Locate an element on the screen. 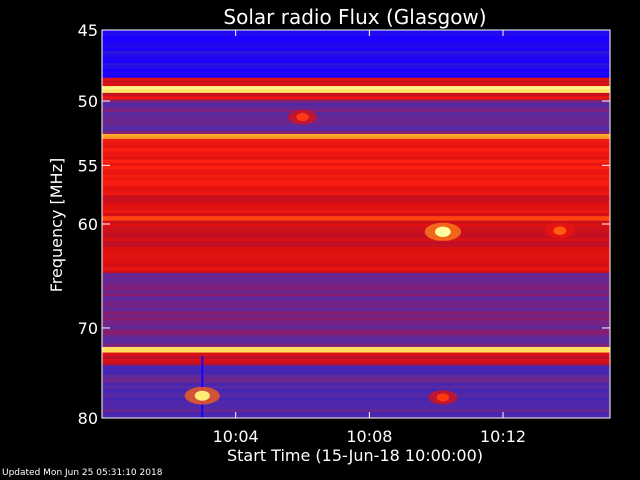 Image resolution: width=640 pixels, height=480 pixels. y-axis-label: Frequency [MHz] is located at coordinates (56, 225).